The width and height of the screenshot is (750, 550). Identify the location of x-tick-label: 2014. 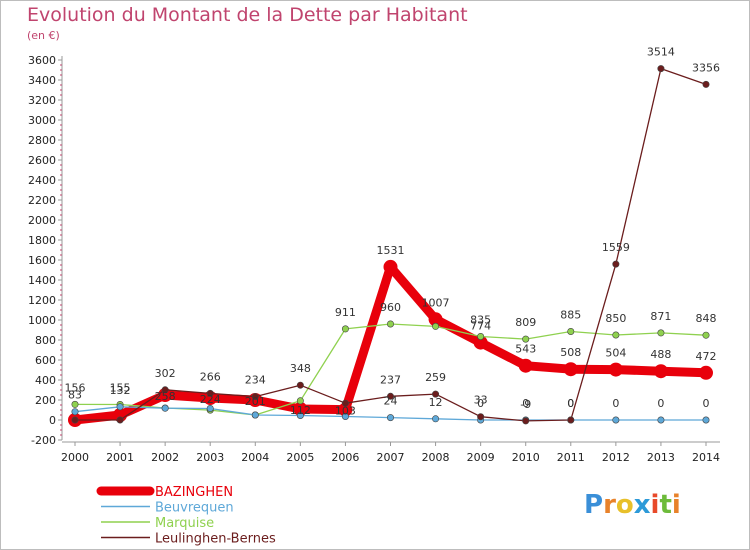
(706, 457).